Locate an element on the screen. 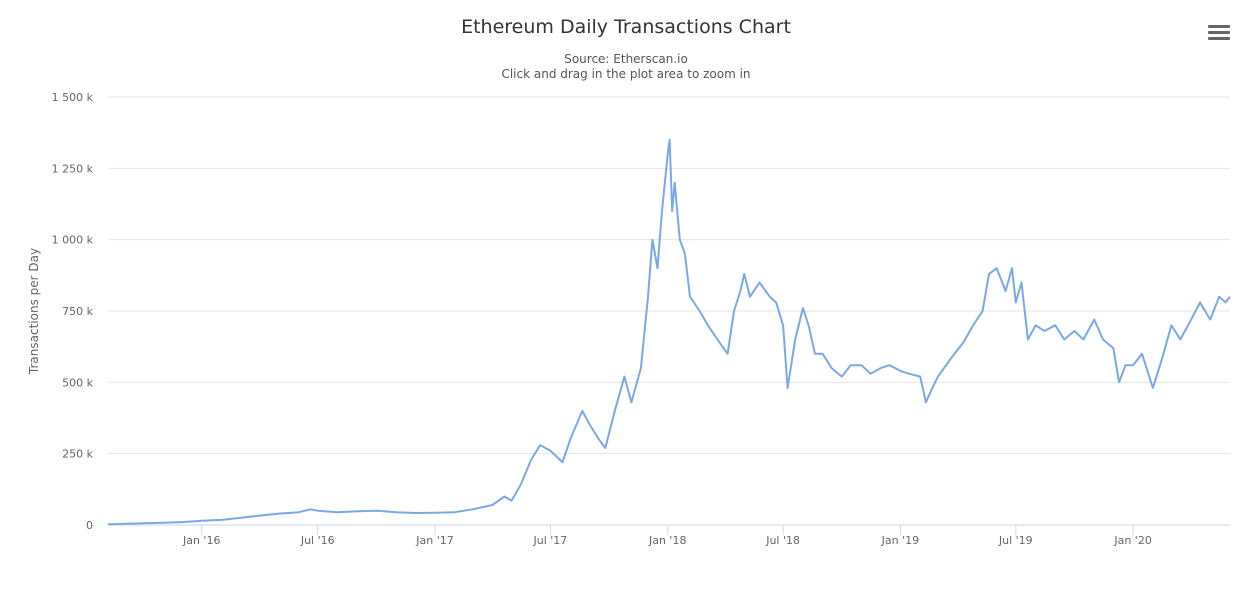 The image size is (1252, 592). x-tick-label: Jan '19 is located at coordinates (900, 540).